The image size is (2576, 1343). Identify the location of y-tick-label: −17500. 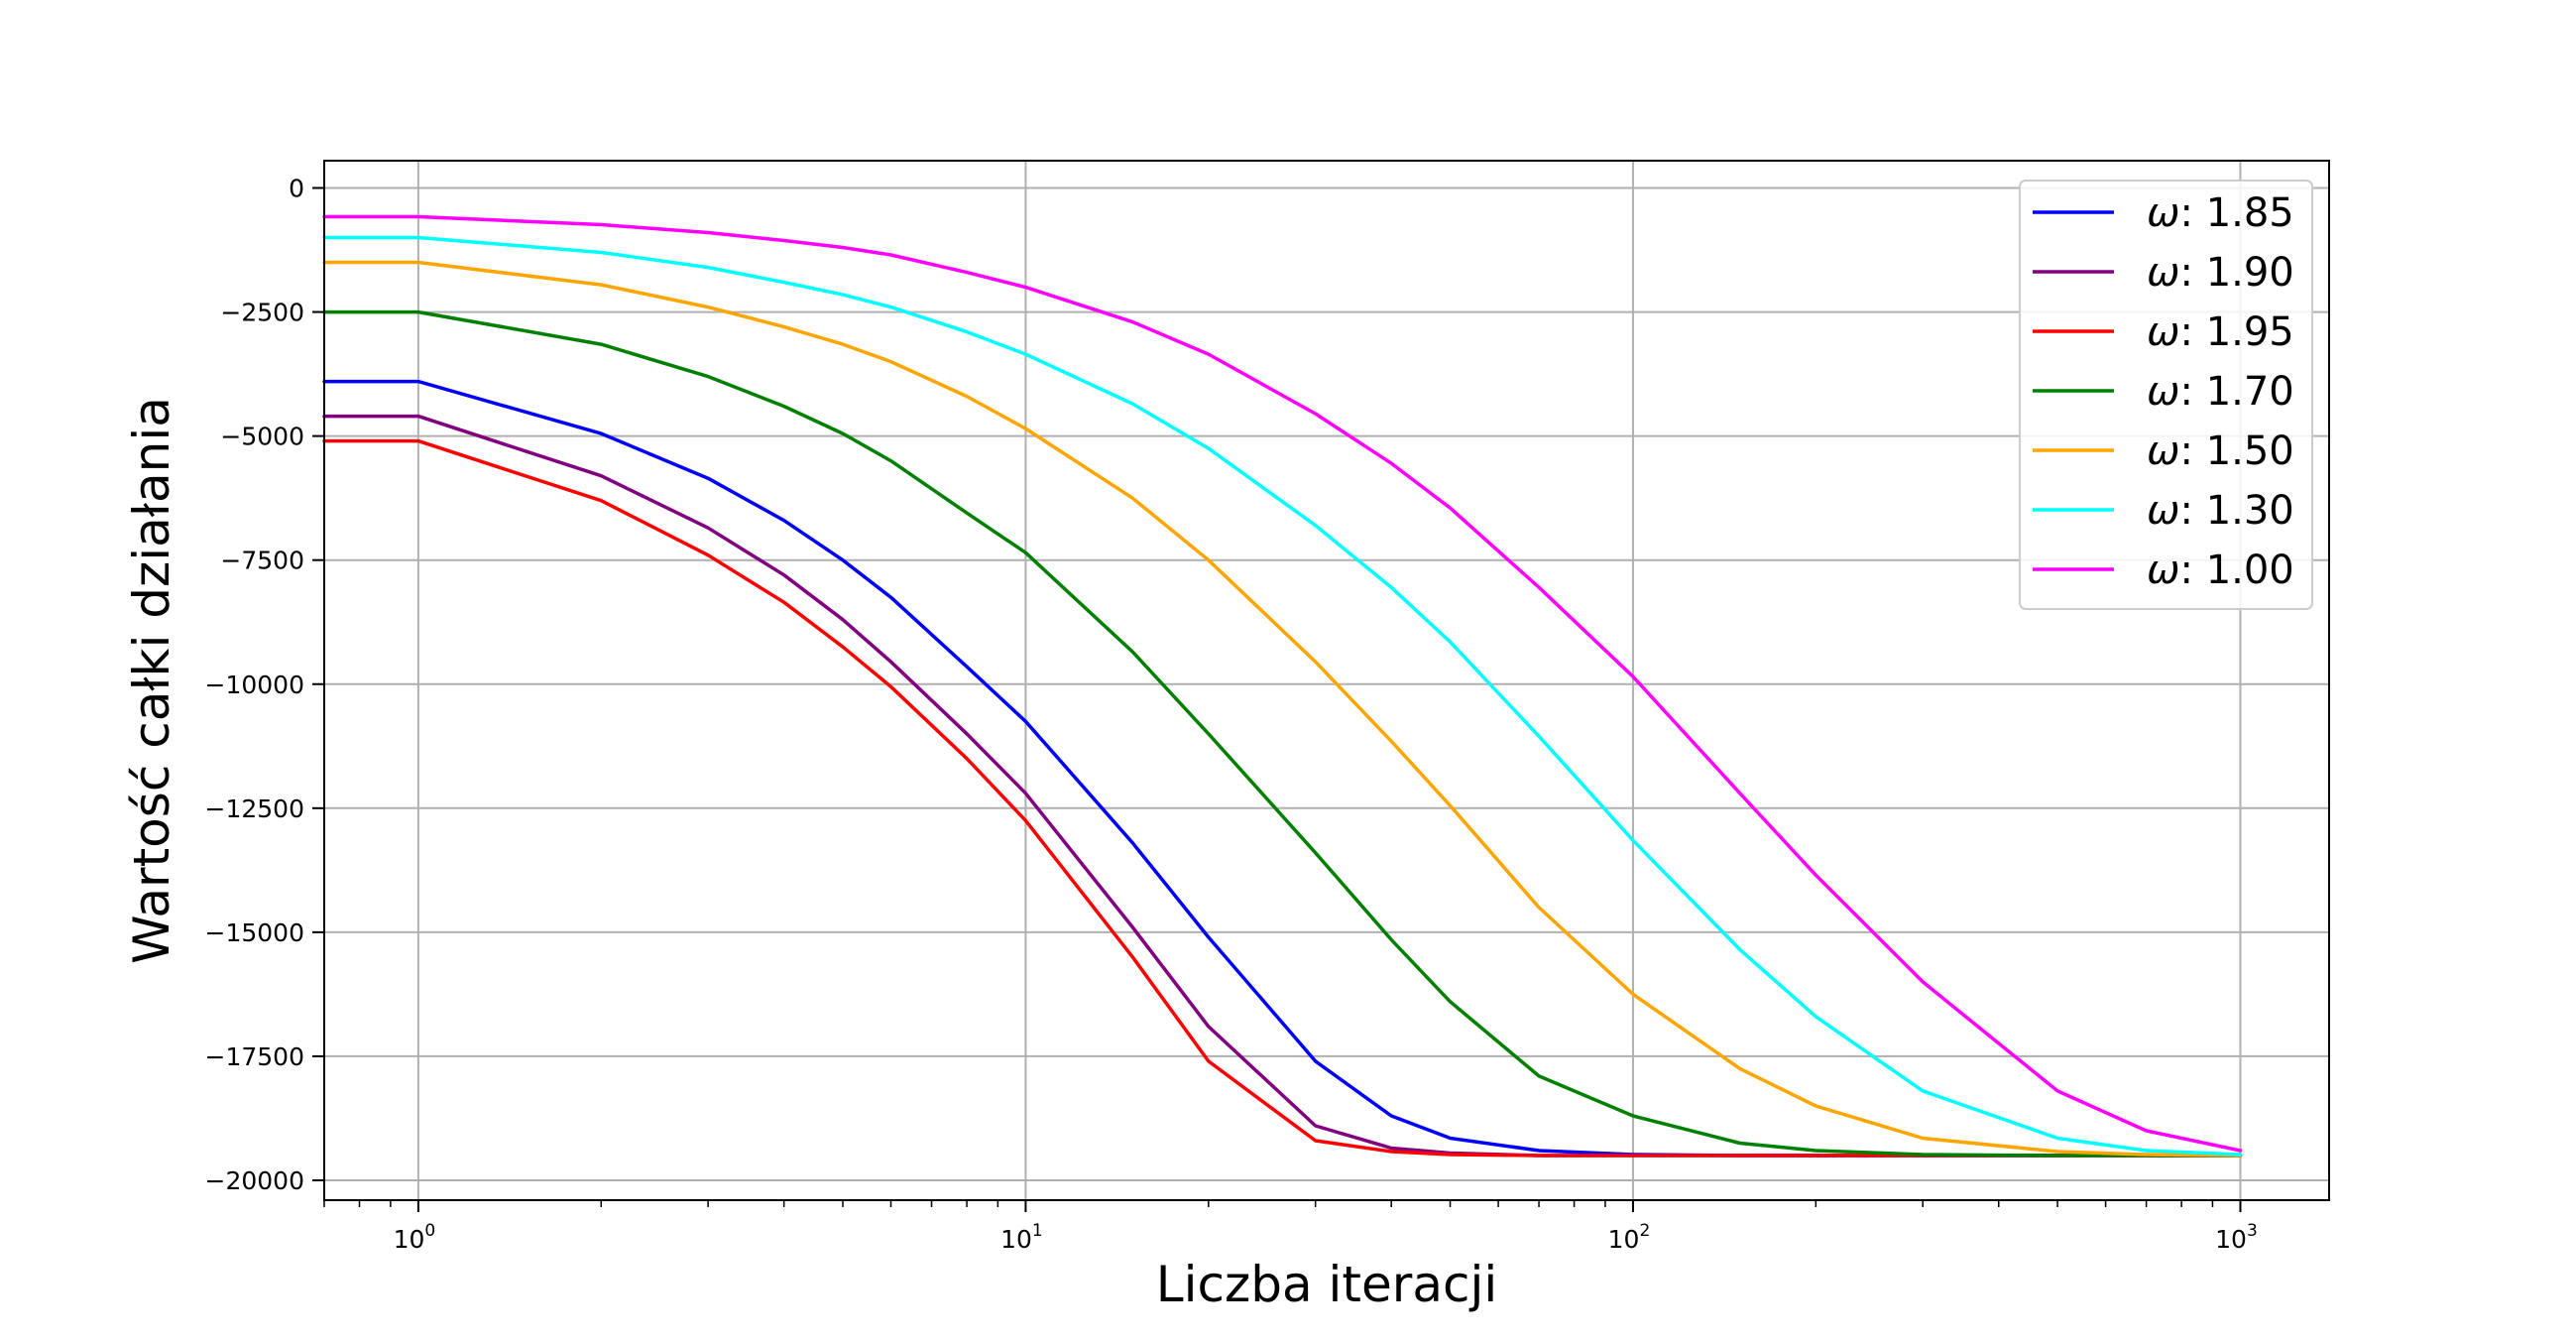
(255, 1056).